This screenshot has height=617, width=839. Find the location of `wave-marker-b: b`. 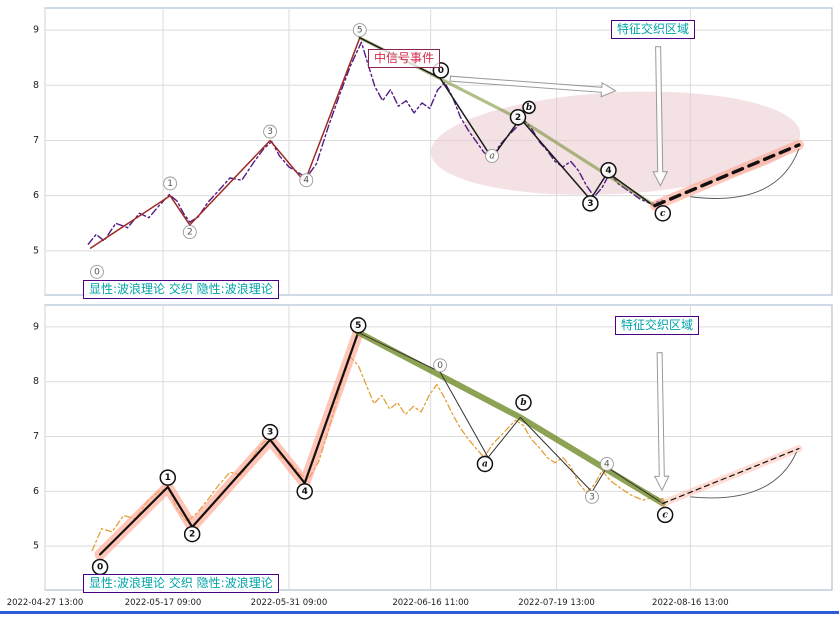

wave-marker-b: b is located at coordinates (529, 107).